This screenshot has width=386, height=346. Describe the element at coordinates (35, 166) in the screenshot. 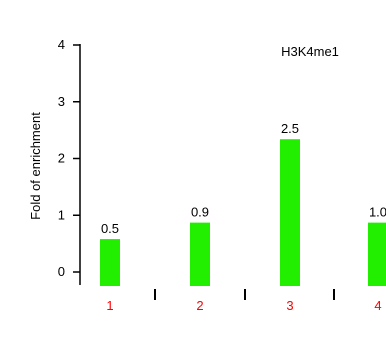

I see `y-axis-title: Fold of enrichment` at that location.